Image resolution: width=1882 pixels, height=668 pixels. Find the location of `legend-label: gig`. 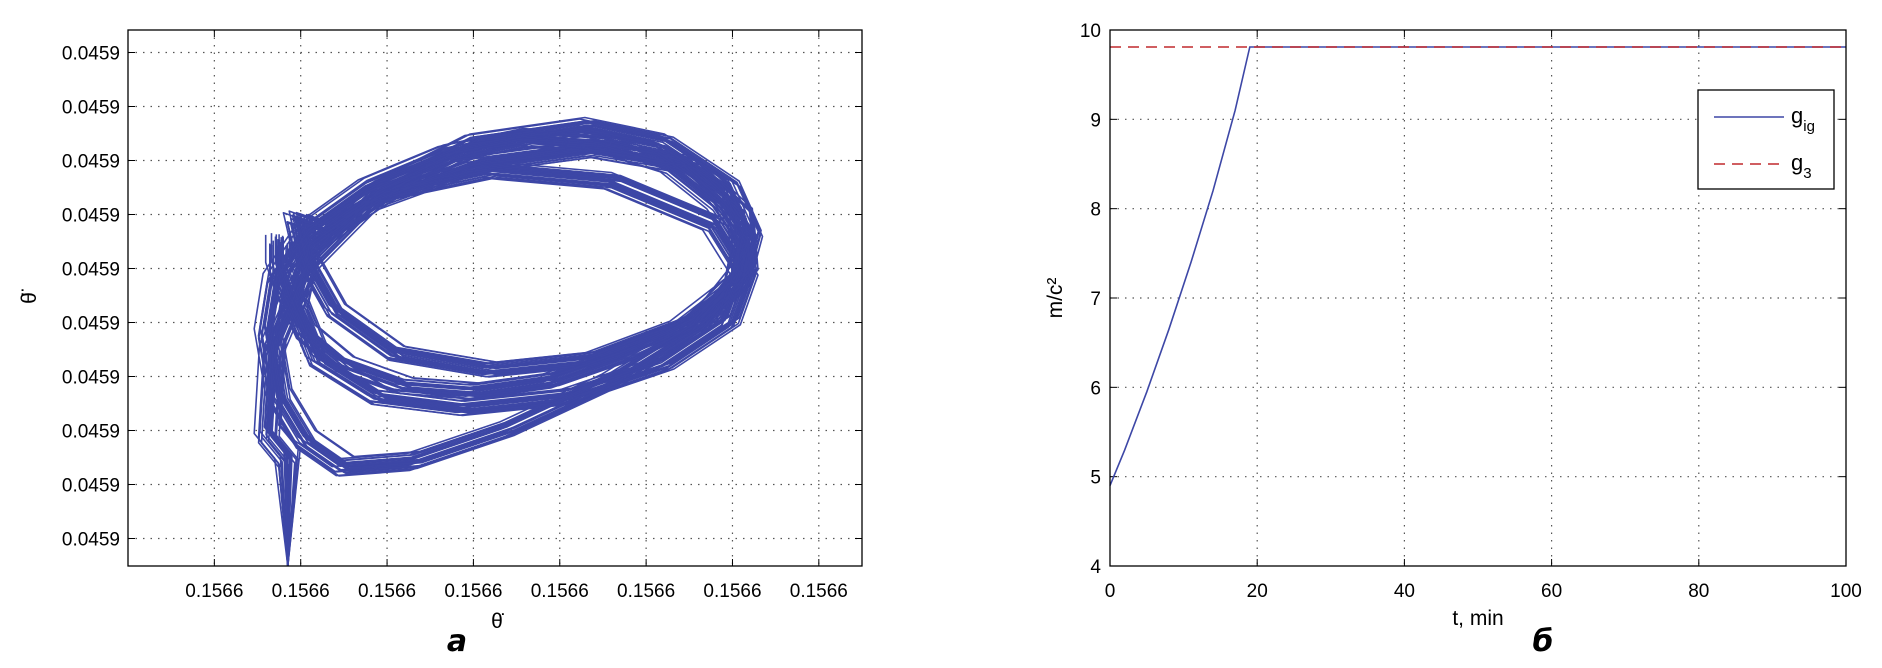

legend-label: gig is located at coordinates (1803, 119).